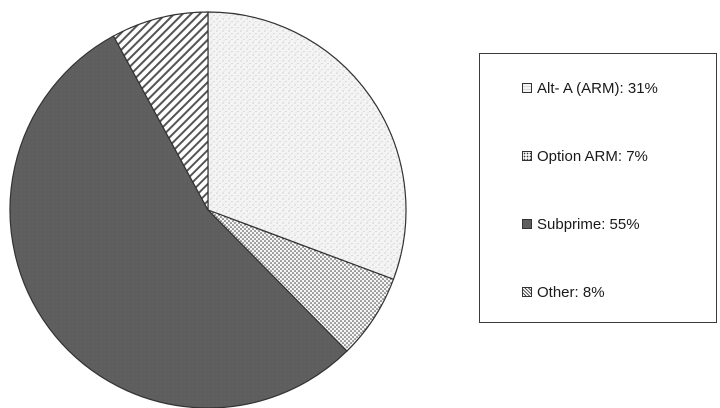  What do you see at coordinates (560, 292) in the screenshot?
I see `legend-label: Other` at bounding box center [560, 292].